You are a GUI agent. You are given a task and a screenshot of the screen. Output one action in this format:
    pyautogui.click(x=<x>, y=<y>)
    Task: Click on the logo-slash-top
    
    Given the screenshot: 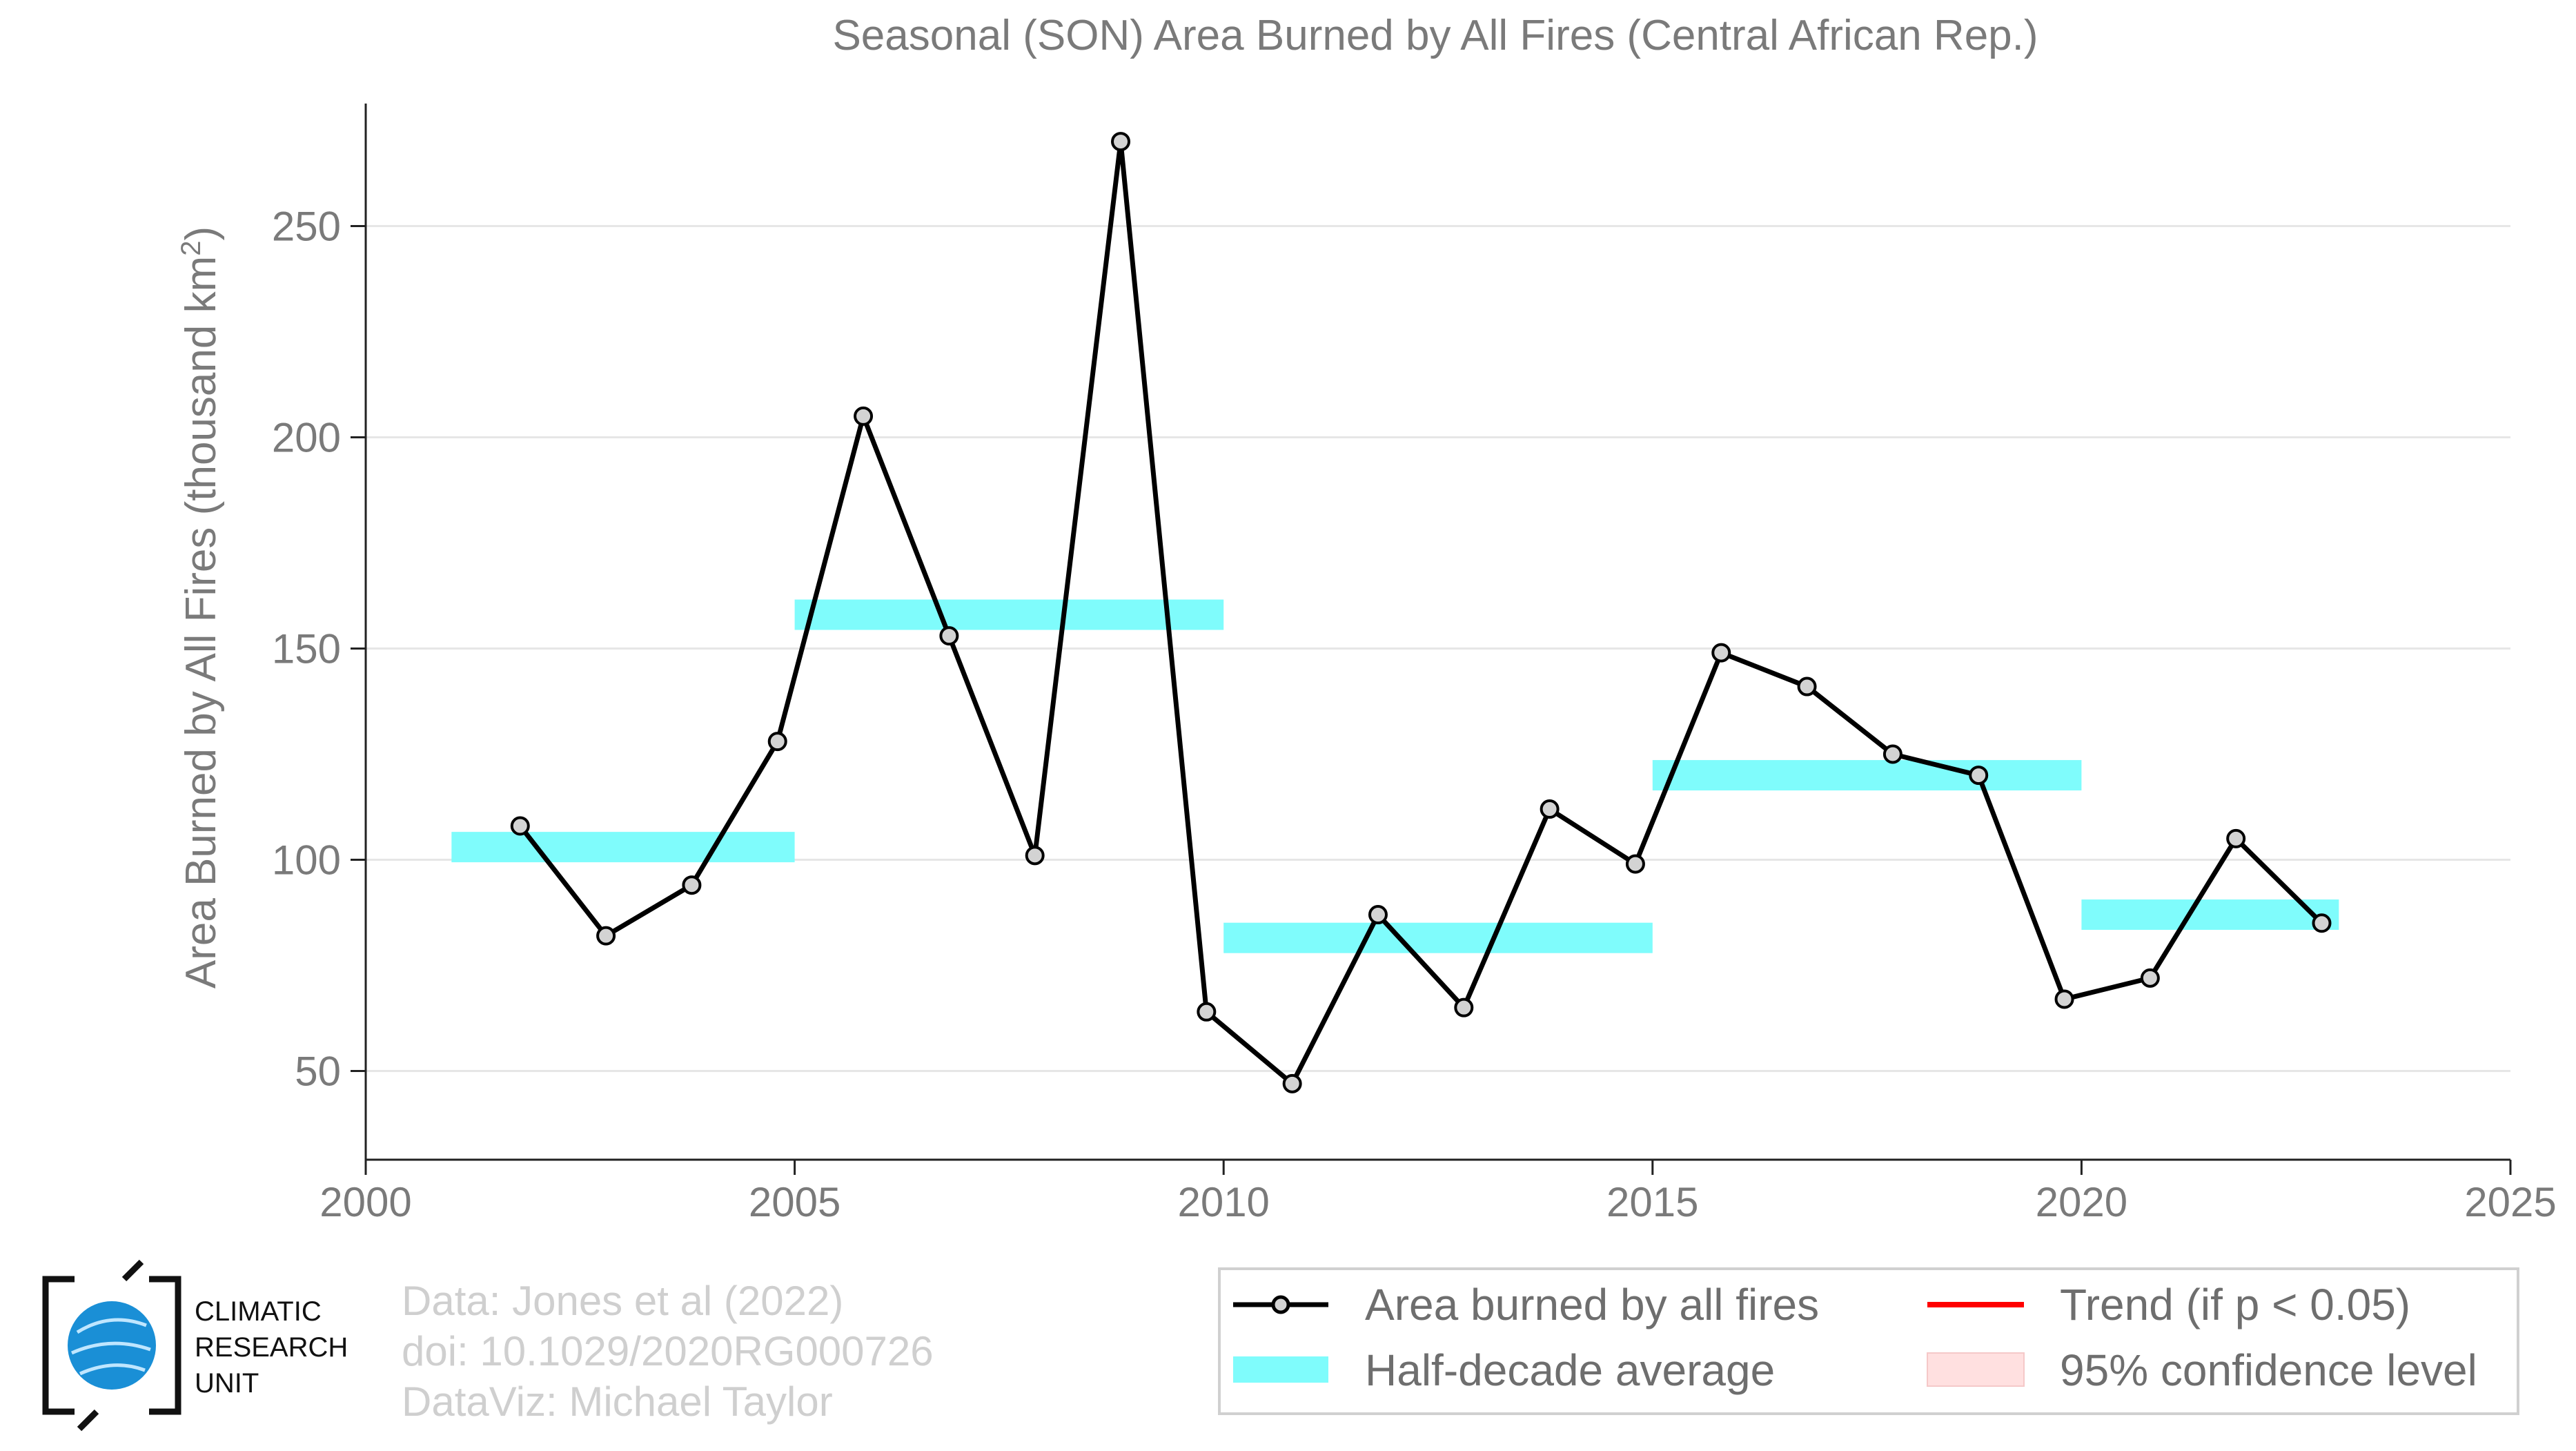 What is the action you would take?
    pyautogui.click(x=132, y=1270)
    